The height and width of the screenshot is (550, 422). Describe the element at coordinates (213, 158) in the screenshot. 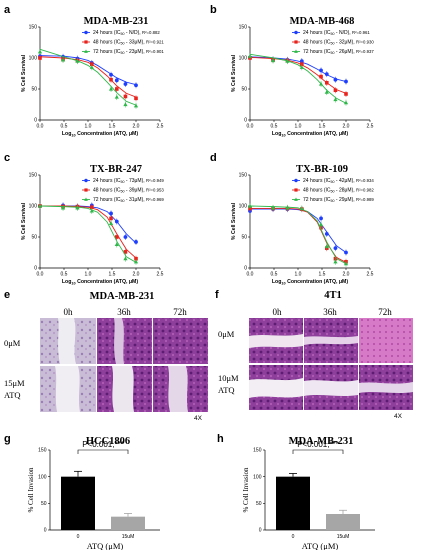

I see `panel-letter-d: d` at that location.